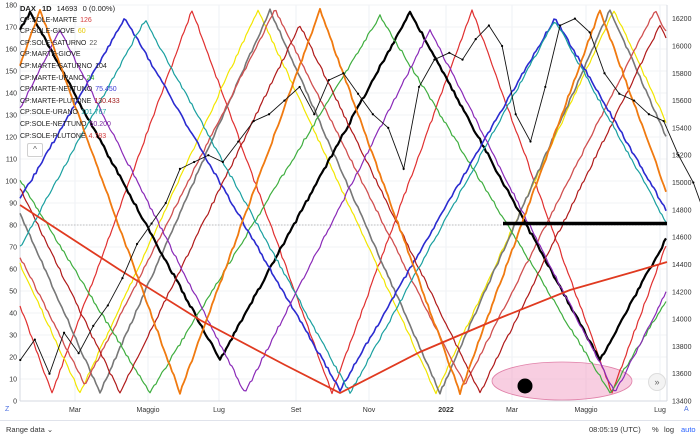 The height and width of the screenshot is (438, 700). What do you see at coordinates (655, 429) in the screenshot?
I see `percent-toggle: %` at bounding box center [655, 429].